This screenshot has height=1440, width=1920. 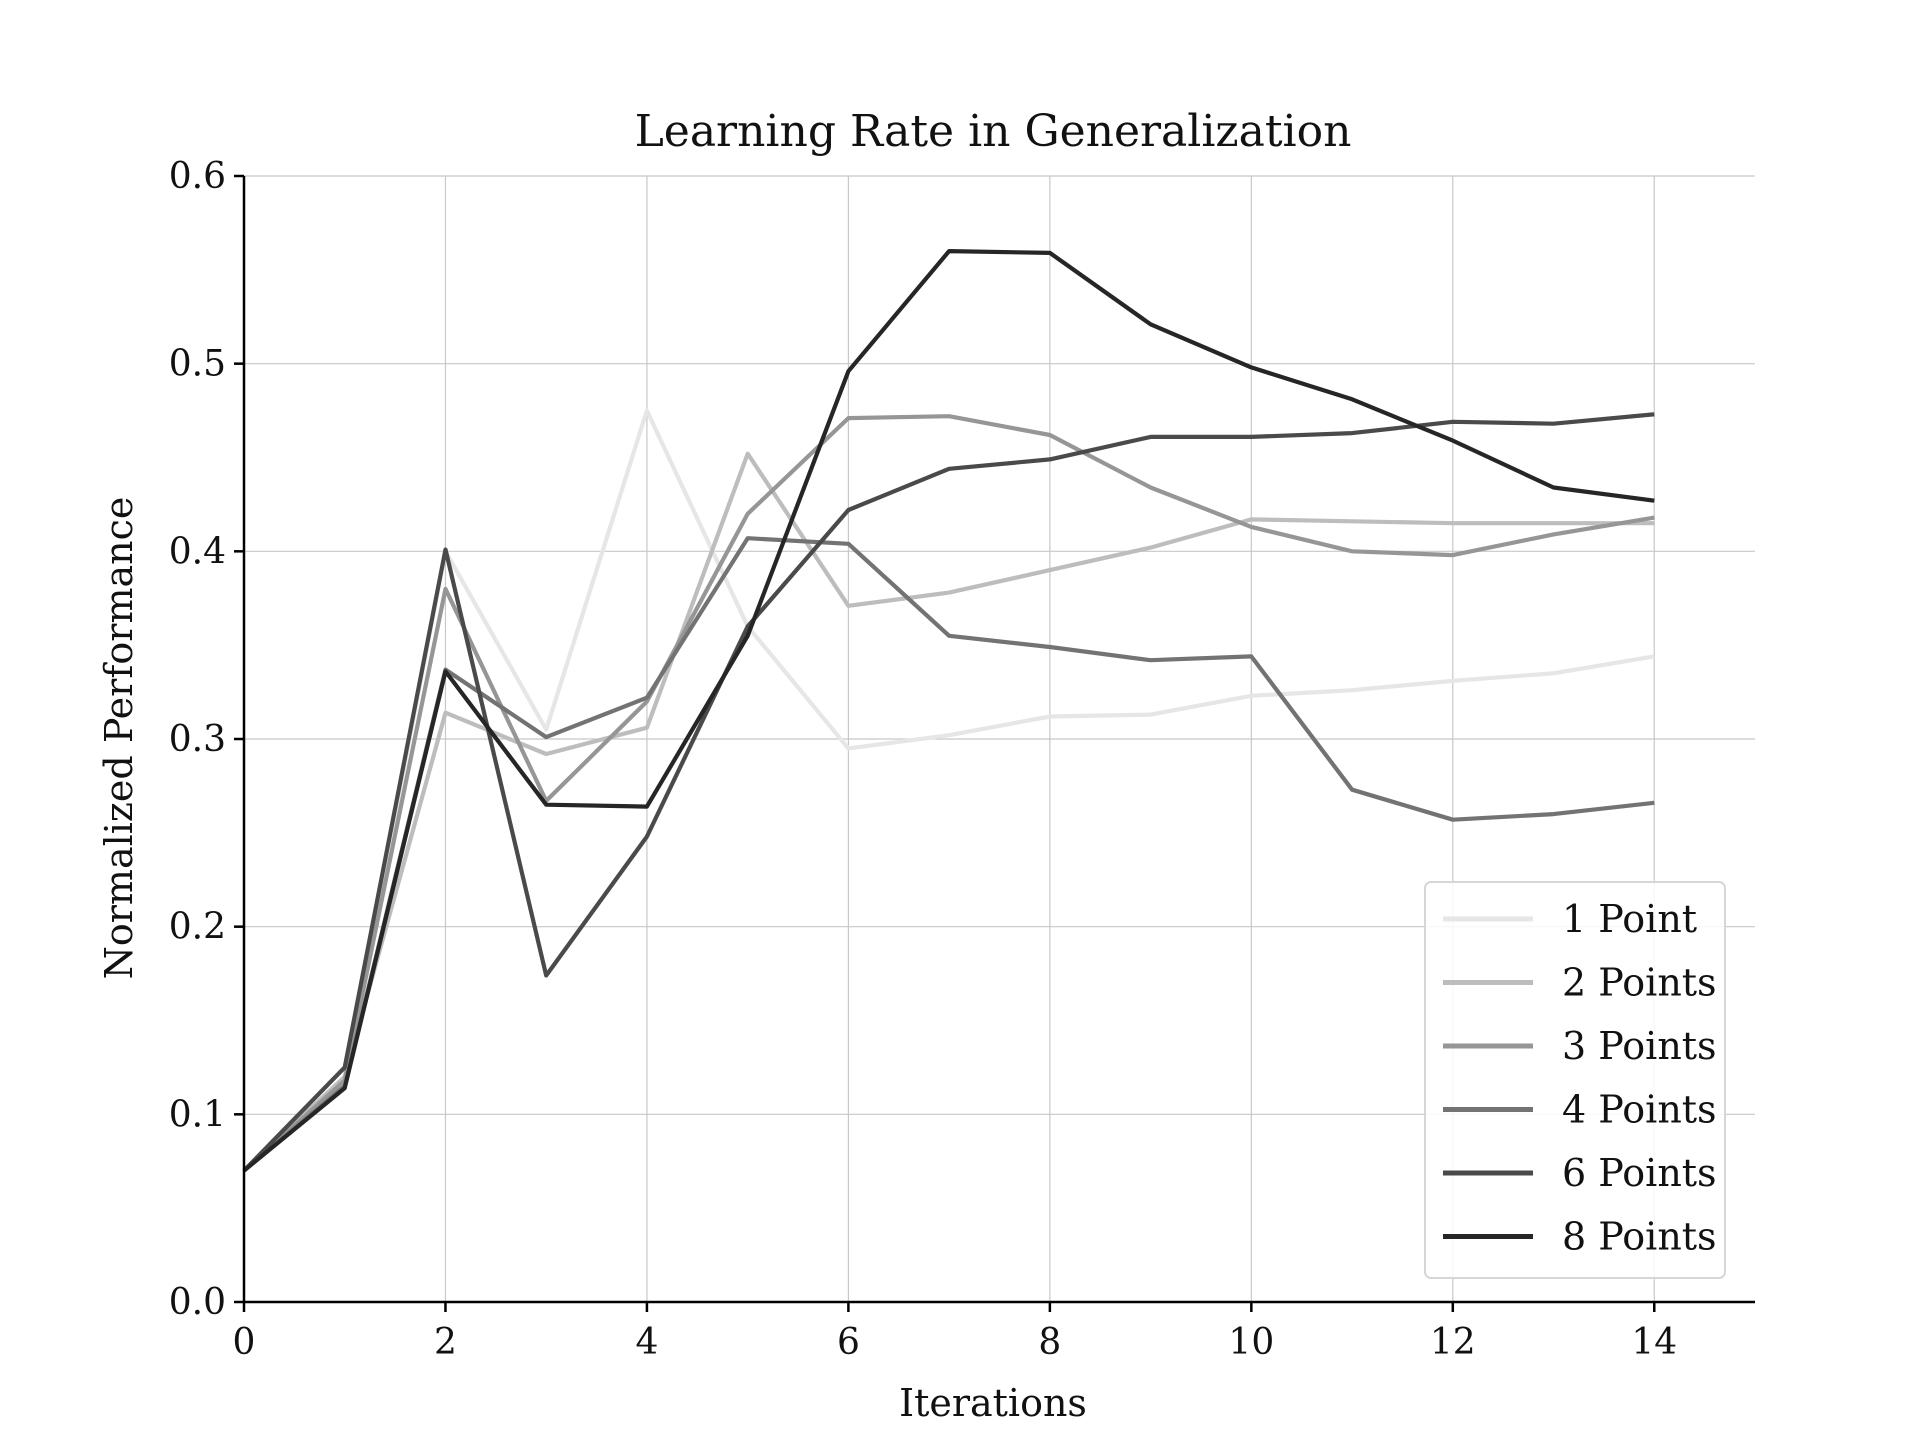 What do you see at coordinates (1654, 1342) in the screenshot?
I see `x-tick-label: 14` at bounding box center [1654, 1342].